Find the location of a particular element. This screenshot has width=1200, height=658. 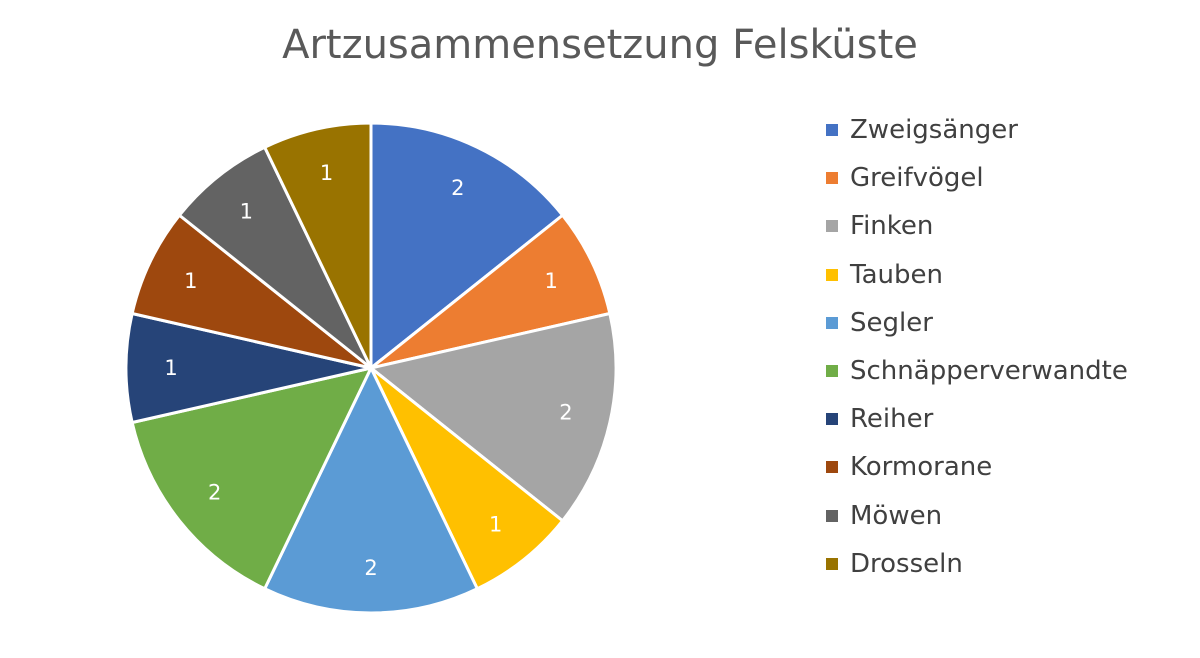

legend-item: Reiher is located at coordinates (977, 419).